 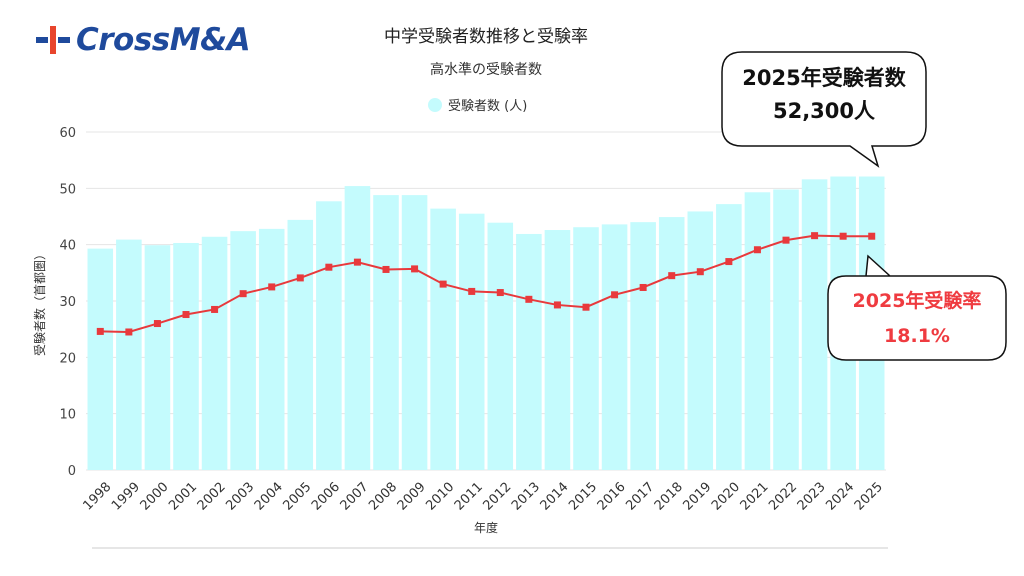 I want to click on x-tick-label: 2005, so click(x=297, y=497).